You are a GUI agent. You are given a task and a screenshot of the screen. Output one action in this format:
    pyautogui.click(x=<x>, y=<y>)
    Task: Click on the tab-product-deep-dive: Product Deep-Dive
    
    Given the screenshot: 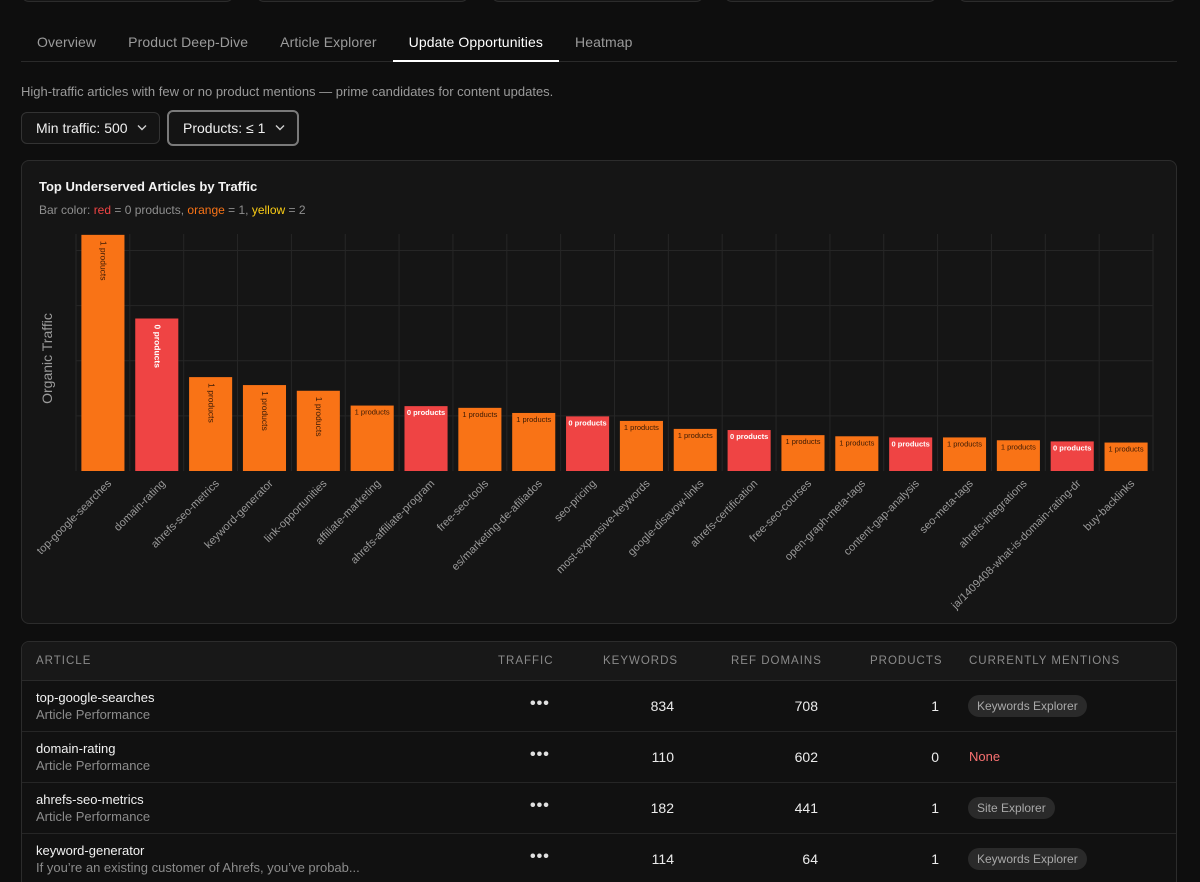 What is the action you would take?
    pyautogui.click(x=188, y=42)
    